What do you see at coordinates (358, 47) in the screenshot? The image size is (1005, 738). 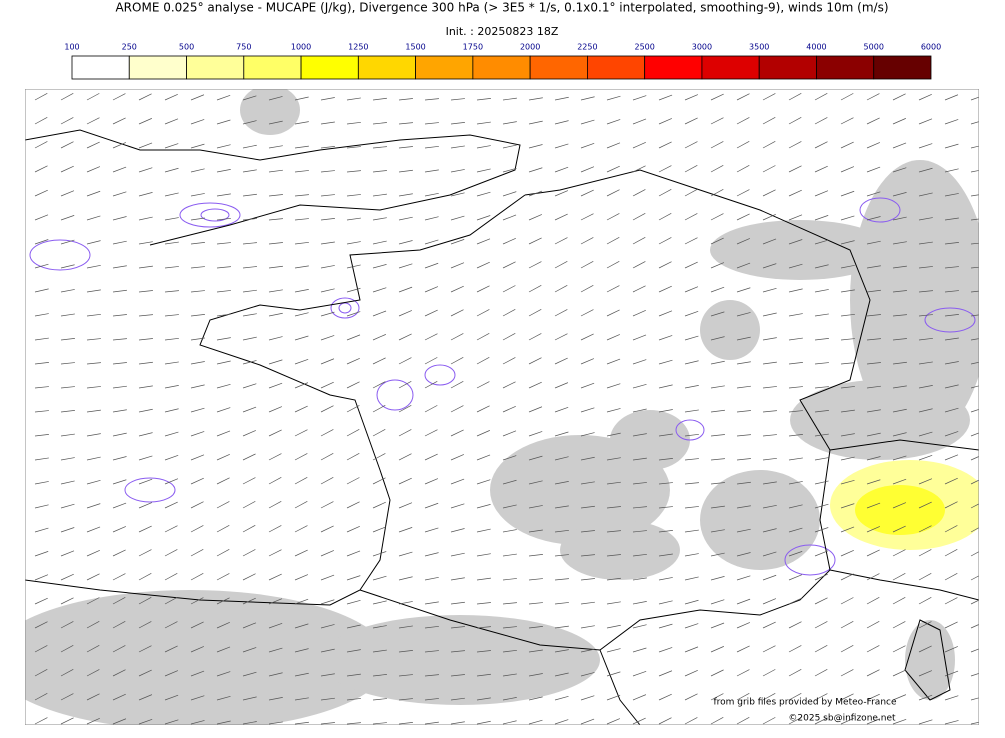 I see `colorbar-tick-label: 1250` at bounding box center [358, 47].